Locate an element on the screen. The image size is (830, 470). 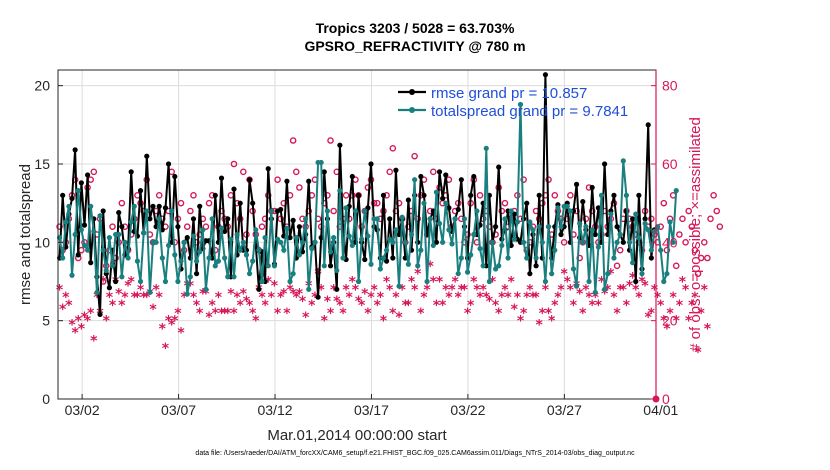
y2-tick-label: 80 is located at coordinates (670, 86).